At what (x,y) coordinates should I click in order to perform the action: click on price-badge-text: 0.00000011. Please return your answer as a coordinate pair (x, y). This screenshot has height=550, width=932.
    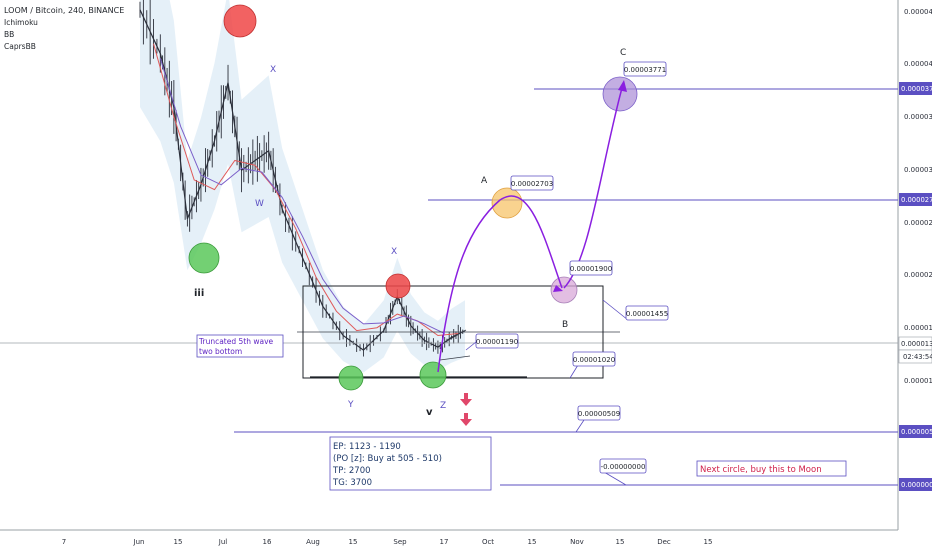
    Looking at the image, I should click on (916, 485).